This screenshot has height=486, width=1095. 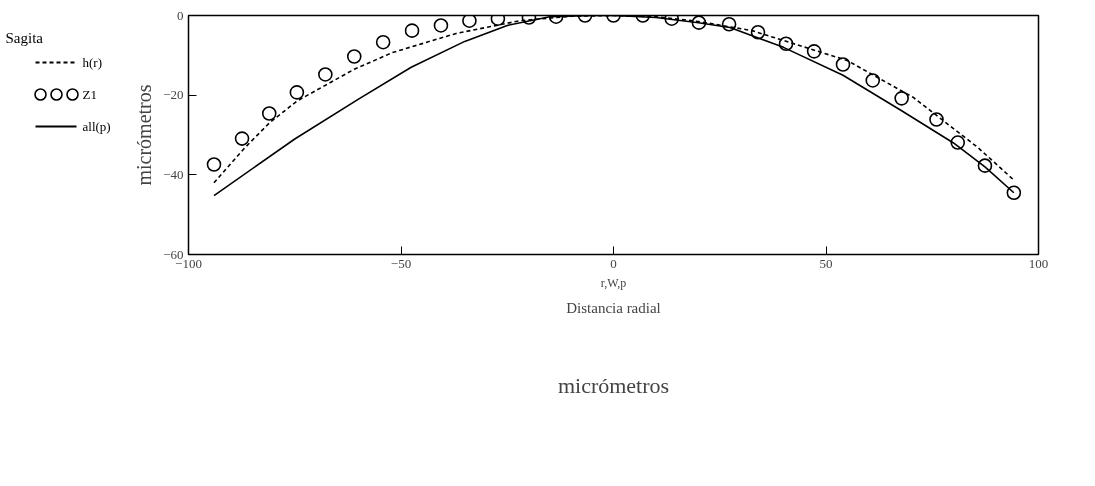 I want to click on x-tick-label: 50, so click(x=826, y=263).